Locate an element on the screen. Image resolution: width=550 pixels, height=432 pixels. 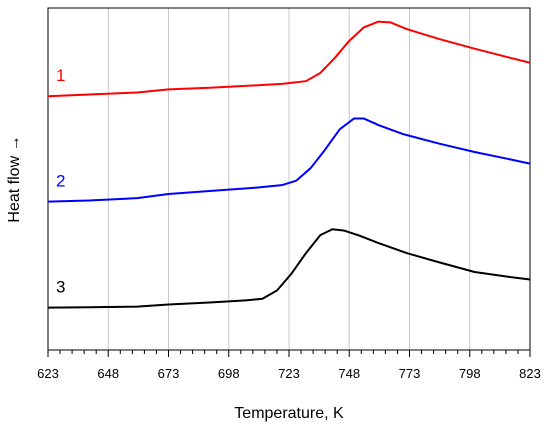
x-tick-label: 798 is located at coordinates (470, 373).